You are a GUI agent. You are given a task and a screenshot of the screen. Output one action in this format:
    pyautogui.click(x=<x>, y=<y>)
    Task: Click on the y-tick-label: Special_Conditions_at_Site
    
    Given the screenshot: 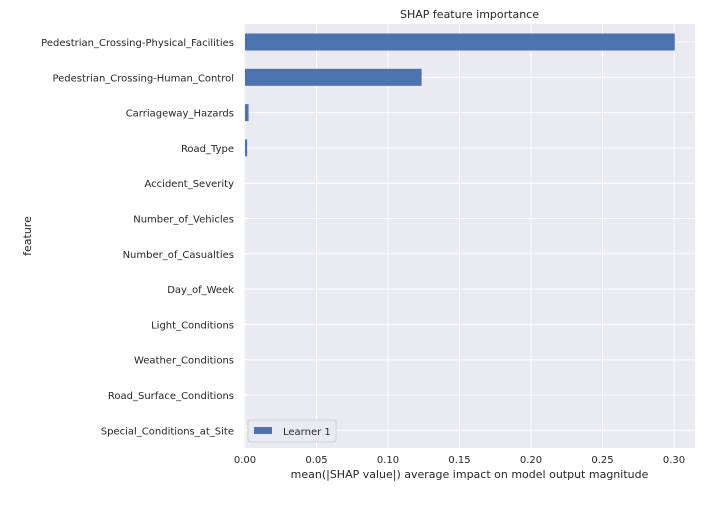 What is the action you would take?
    pyautogui.click(x=167, y=431)
    